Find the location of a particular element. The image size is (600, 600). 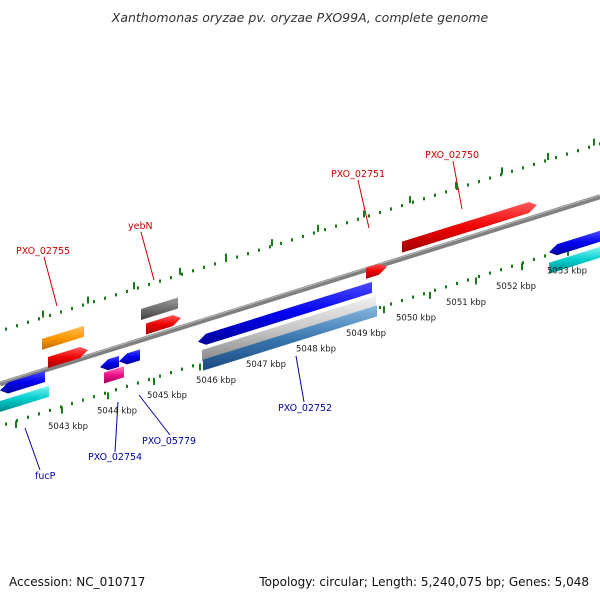

scale-label-3: 5046 kbp is located at coordinates (216, 381).